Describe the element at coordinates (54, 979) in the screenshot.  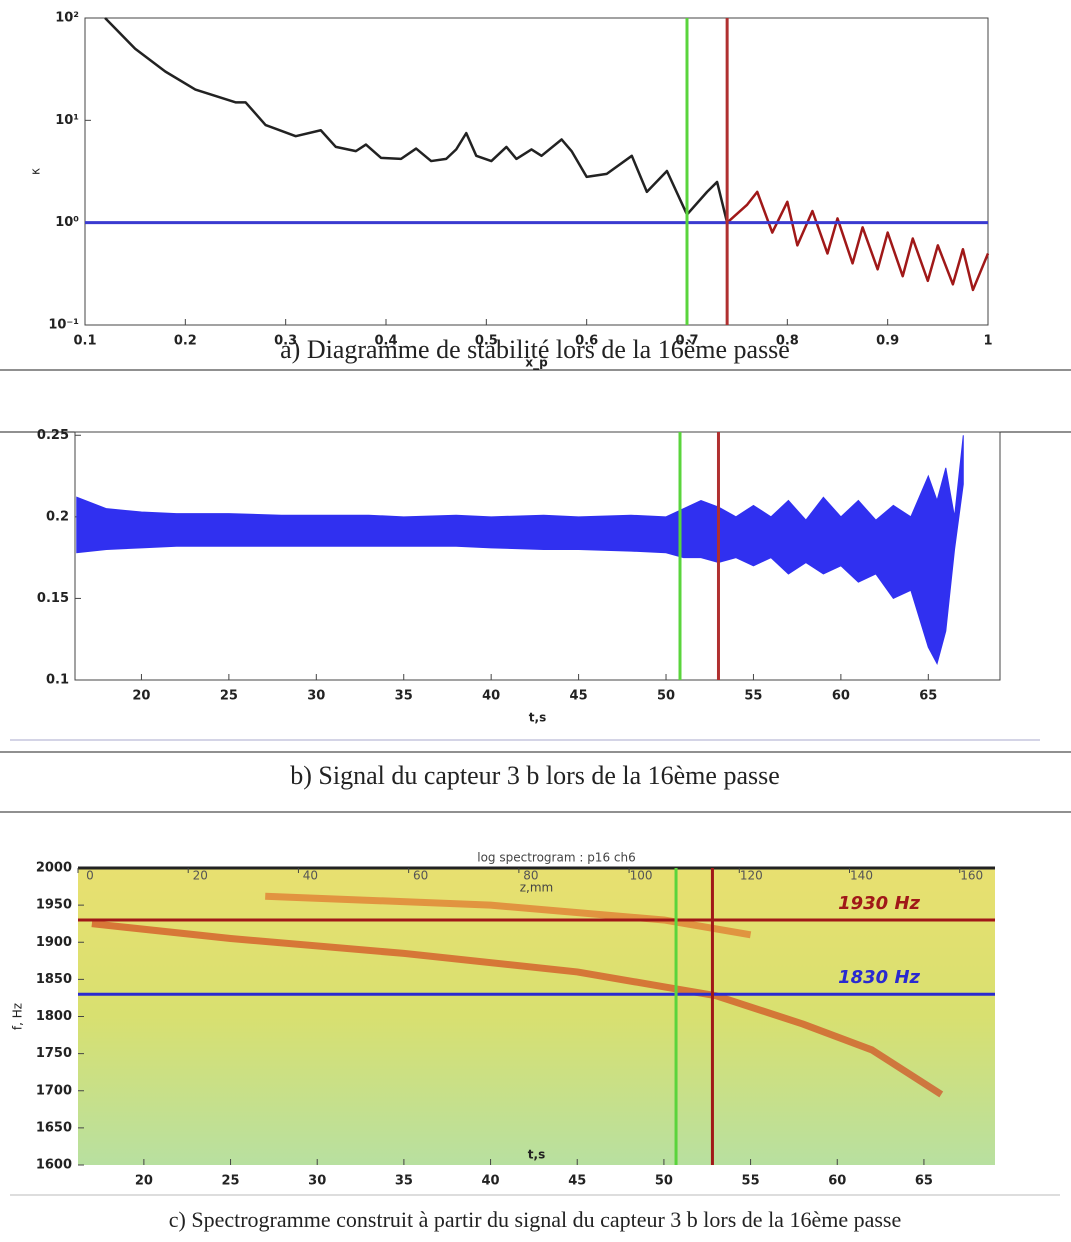
I see `y-tick-label: 1850` at that location.